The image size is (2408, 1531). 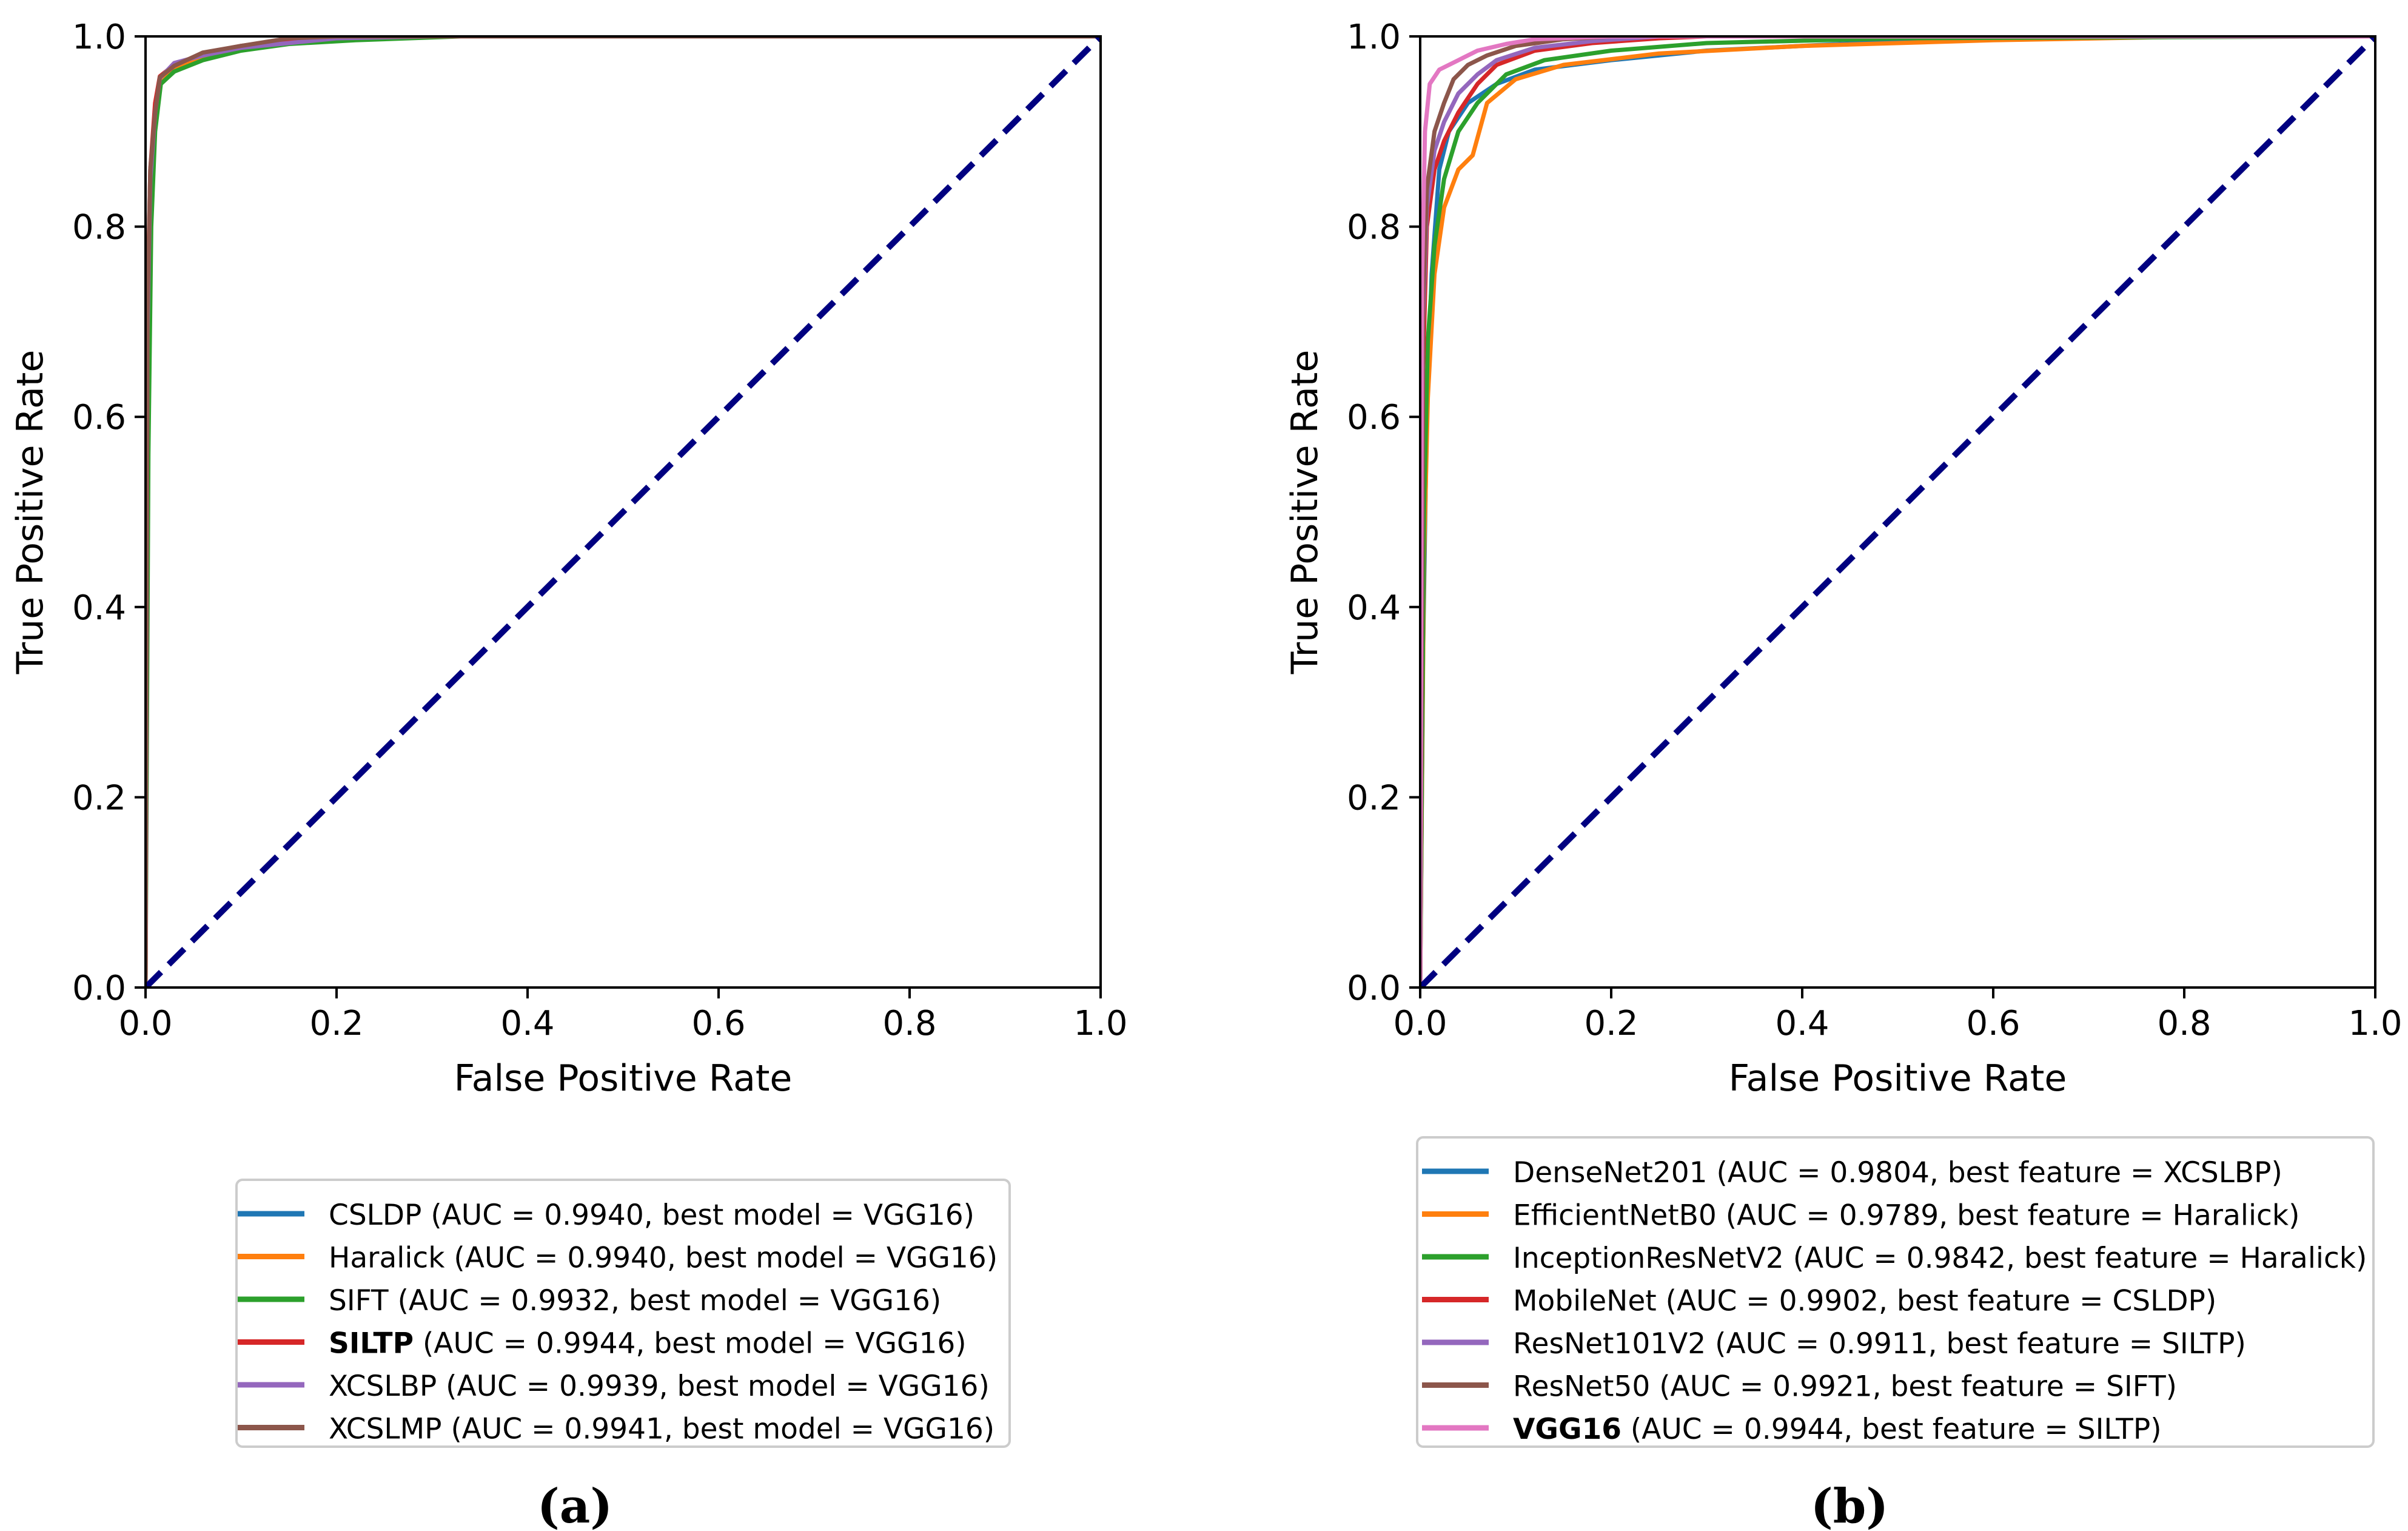 I want to click on legend-entry-name: DenseNet201, so click(x=1610, y=1172).